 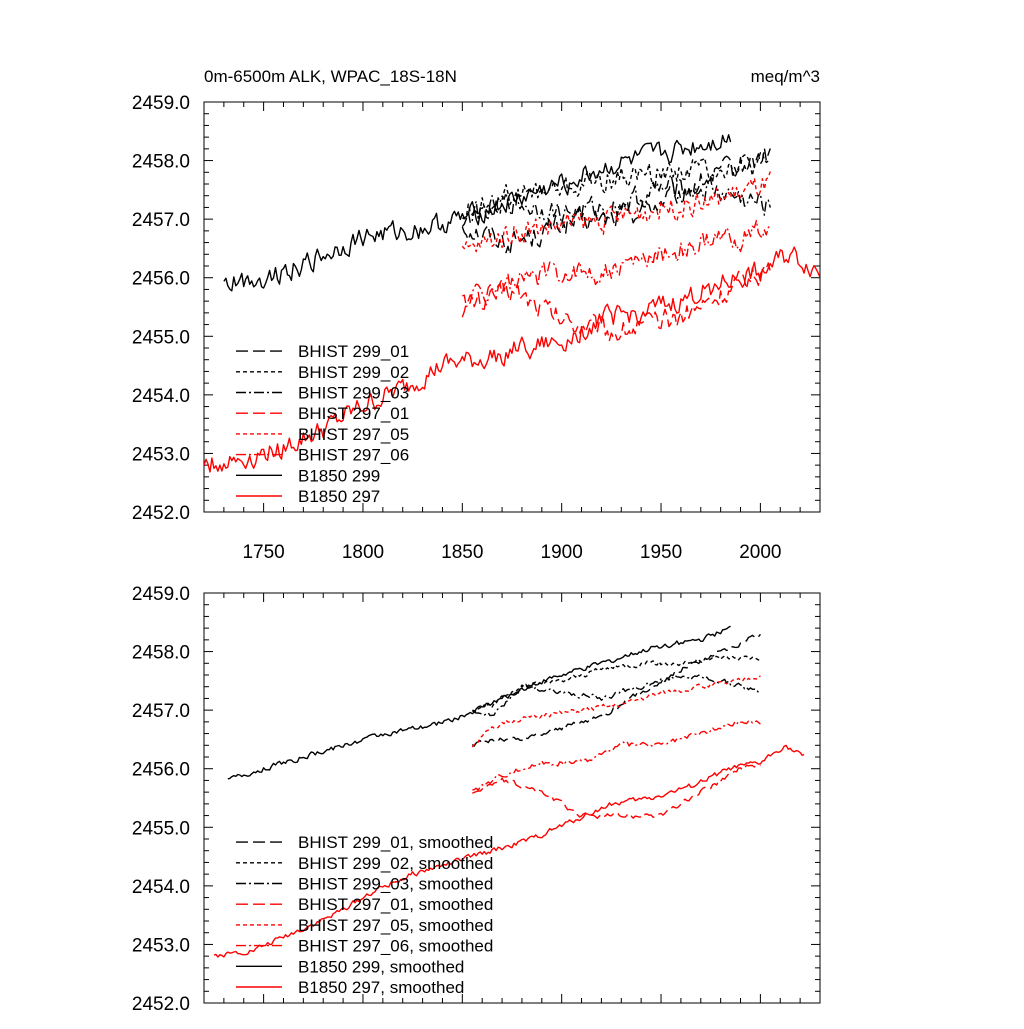 What do you see at coordinates (263, 552) in the screenshot?
I see `x-tick-label: 1750` at bounding box center [263, 552].